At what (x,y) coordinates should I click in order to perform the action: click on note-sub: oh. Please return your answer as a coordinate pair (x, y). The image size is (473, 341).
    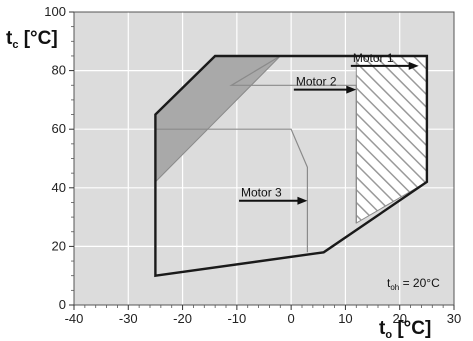
    Looking at the image, I should click on (394, 287).